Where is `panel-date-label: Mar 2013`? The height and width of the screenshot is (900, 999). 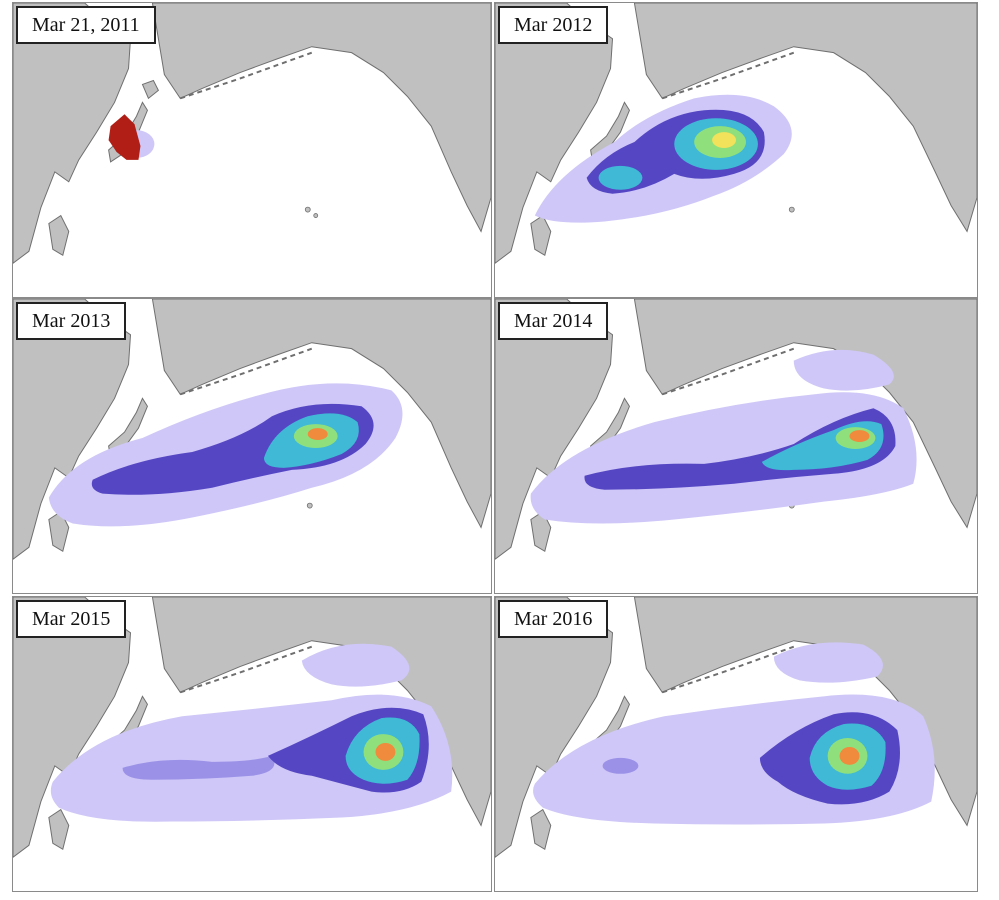 panel-date-label: Mar 2013 is located at coordinates (71, 321).